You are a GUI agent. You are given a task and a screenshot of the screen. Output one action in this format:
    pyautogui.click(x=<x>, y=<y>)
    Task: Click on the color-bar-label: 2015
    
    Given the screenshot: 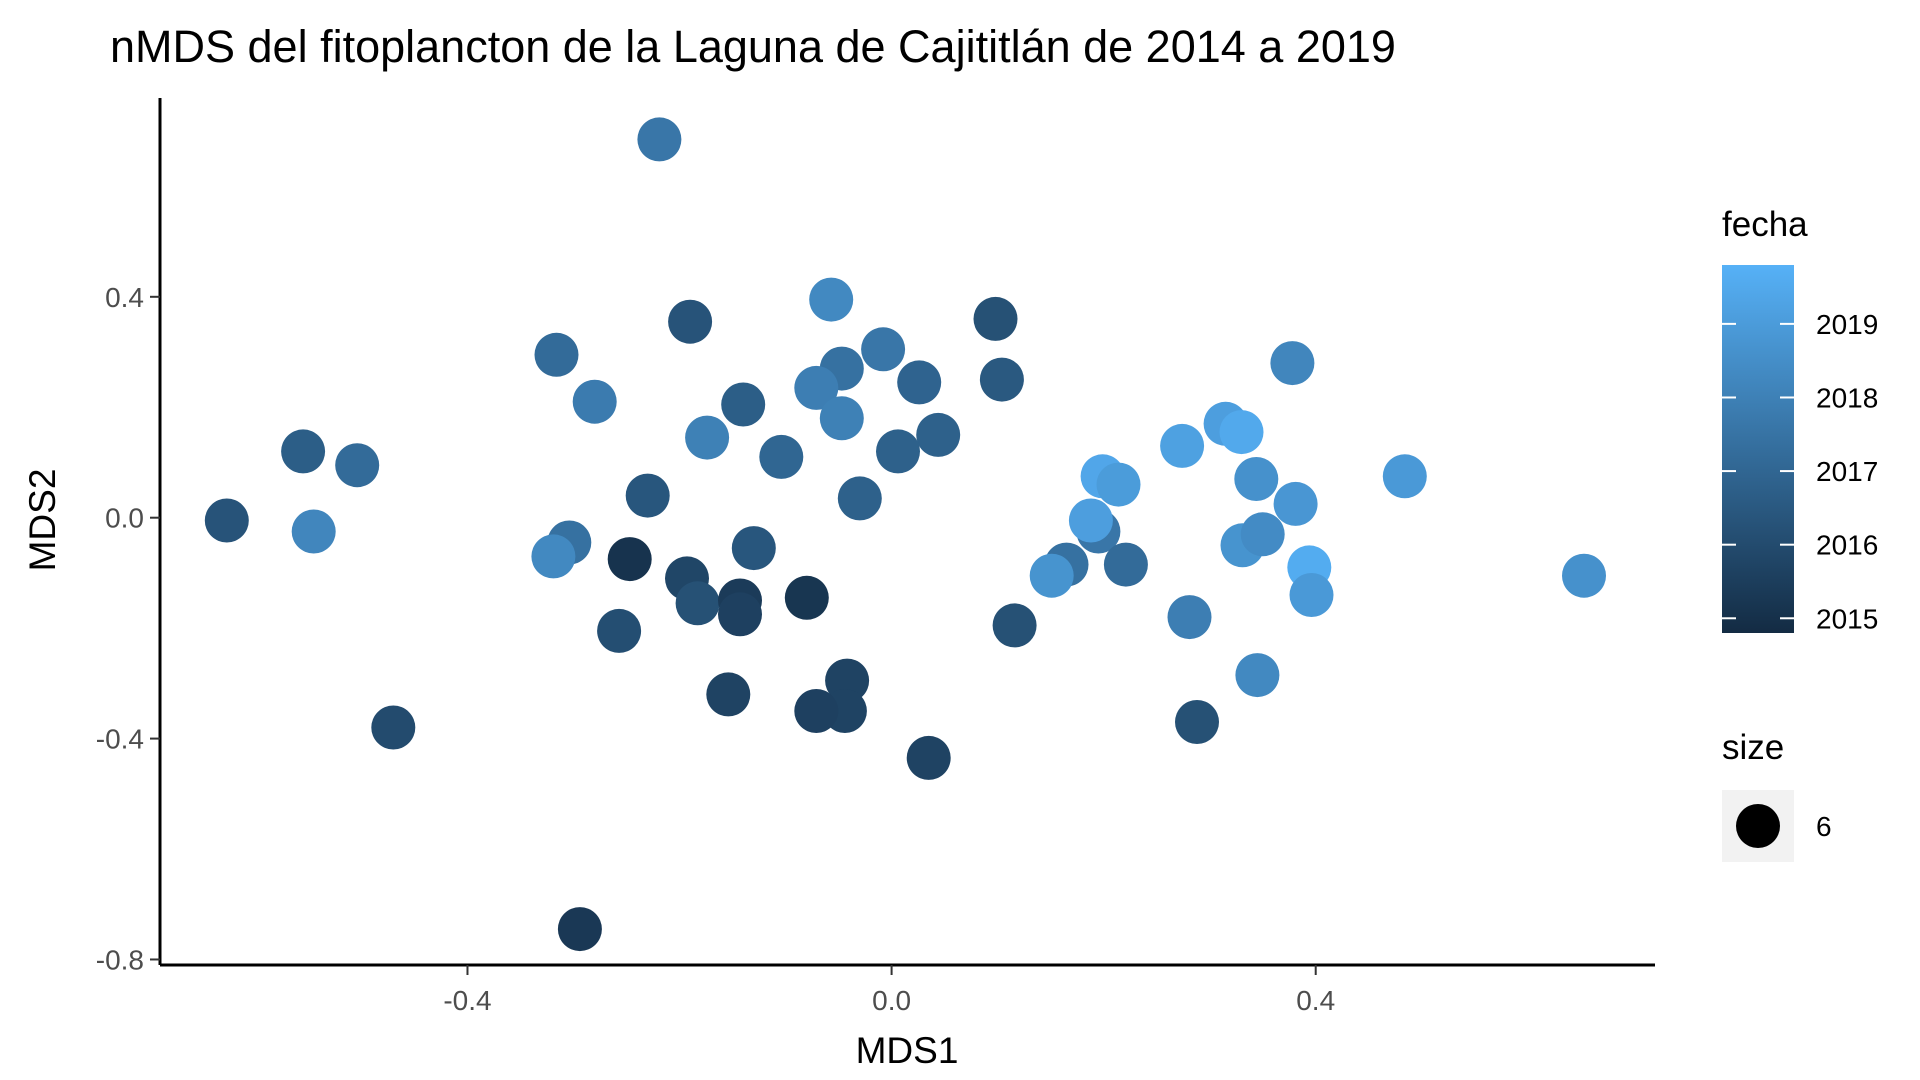 What is the action you would take?
    pyautogui.click(x=1847, y=618)
    